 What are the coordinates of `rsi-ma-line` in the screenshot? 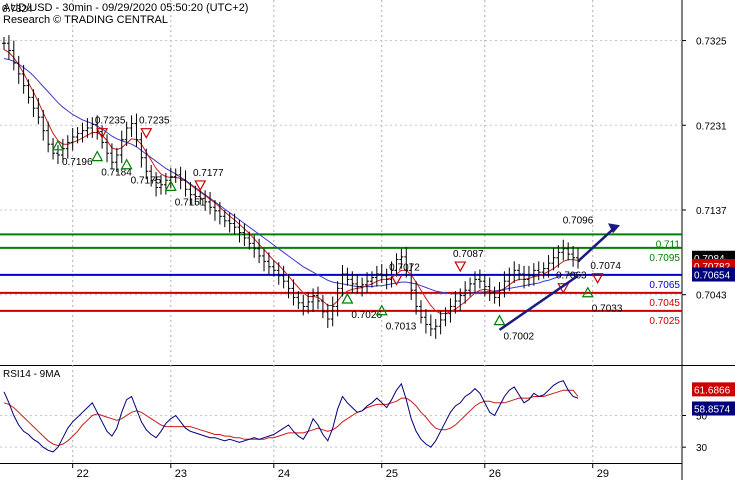 It's located at (291, 418).